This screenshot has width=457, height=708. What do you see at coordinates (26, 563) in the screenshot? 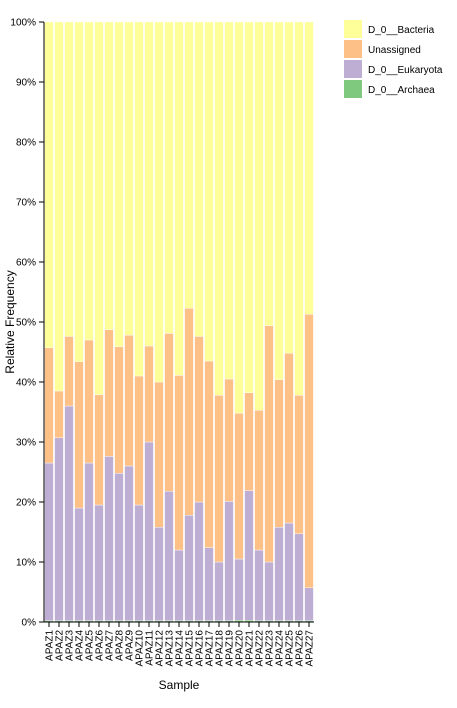
I see `y-tick-label: 10%` at bounding box center [26, 563].